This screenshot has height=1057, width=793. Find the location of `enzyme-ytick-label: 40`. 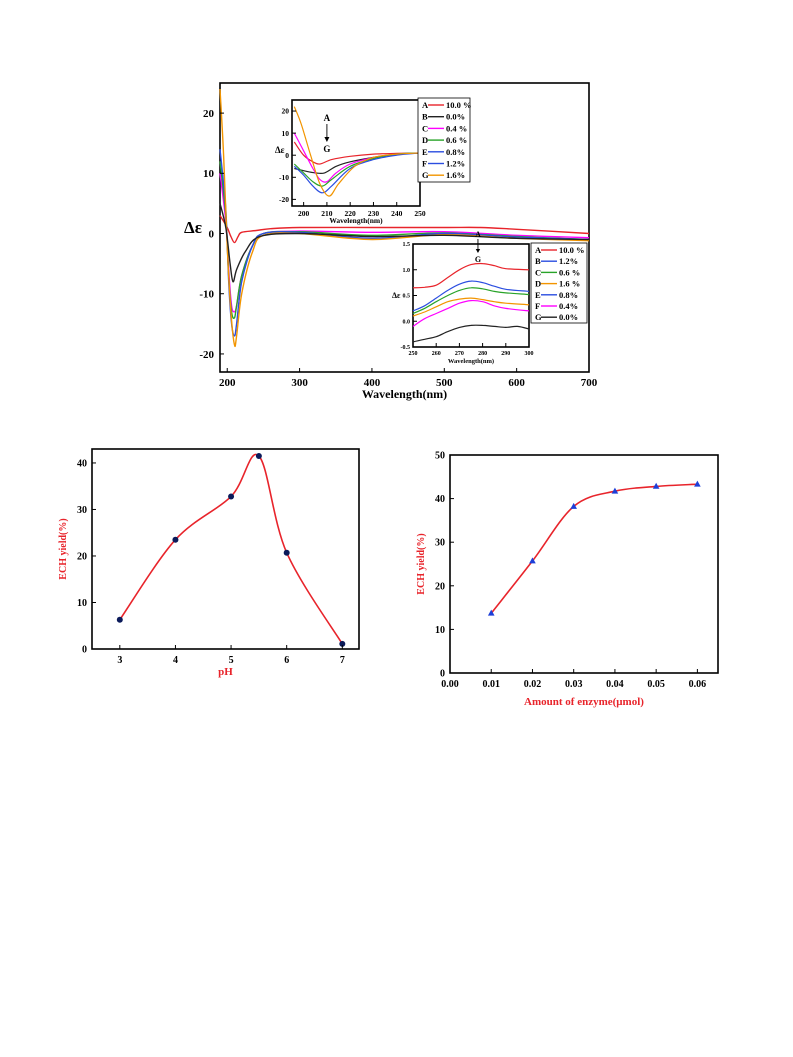

enzyme-ytick-label: 40 is located at coordinates (440, 499).